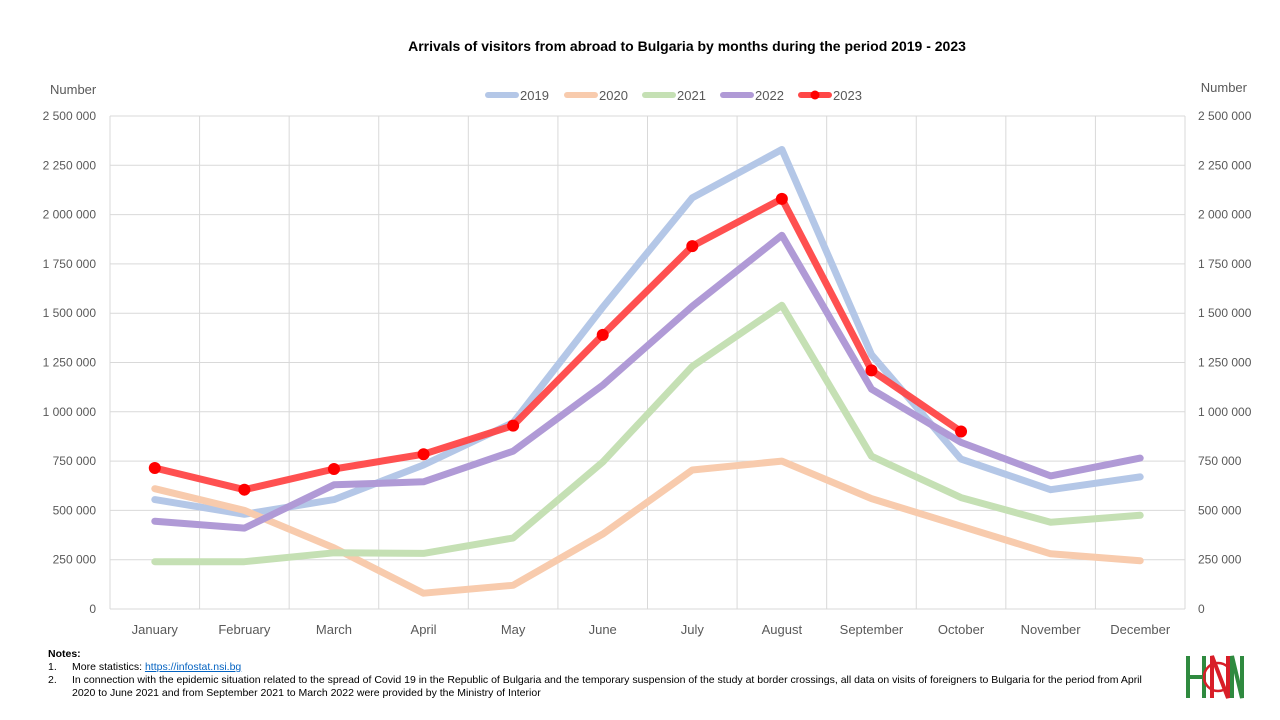  What do you see at coordinates (847, 95) in the screenshot?
I see `legend-label-2023: 2023` at bounding box center [847, 95].